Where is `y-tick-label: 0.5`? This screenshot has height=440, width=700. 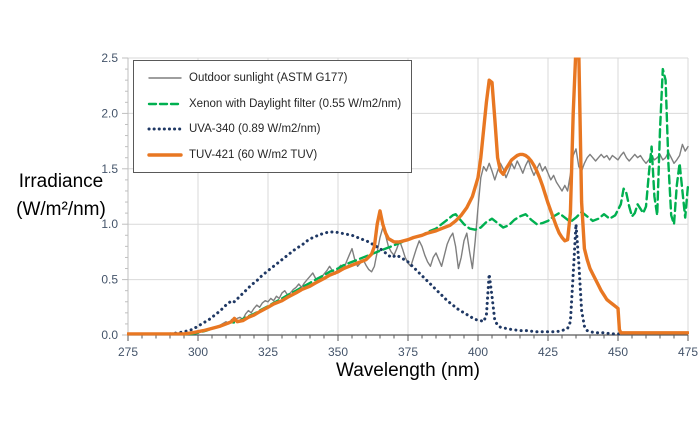 y-tick-label: 0.5 is located at coordinates (109, 280).